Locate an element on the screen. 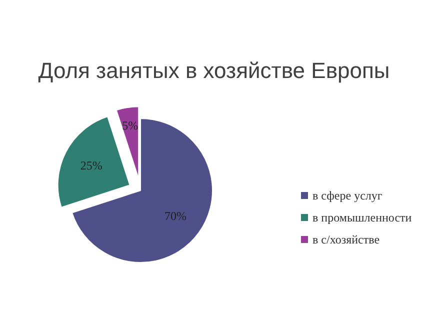  legend-label: в промышленности is located at coordinates (362, 217).